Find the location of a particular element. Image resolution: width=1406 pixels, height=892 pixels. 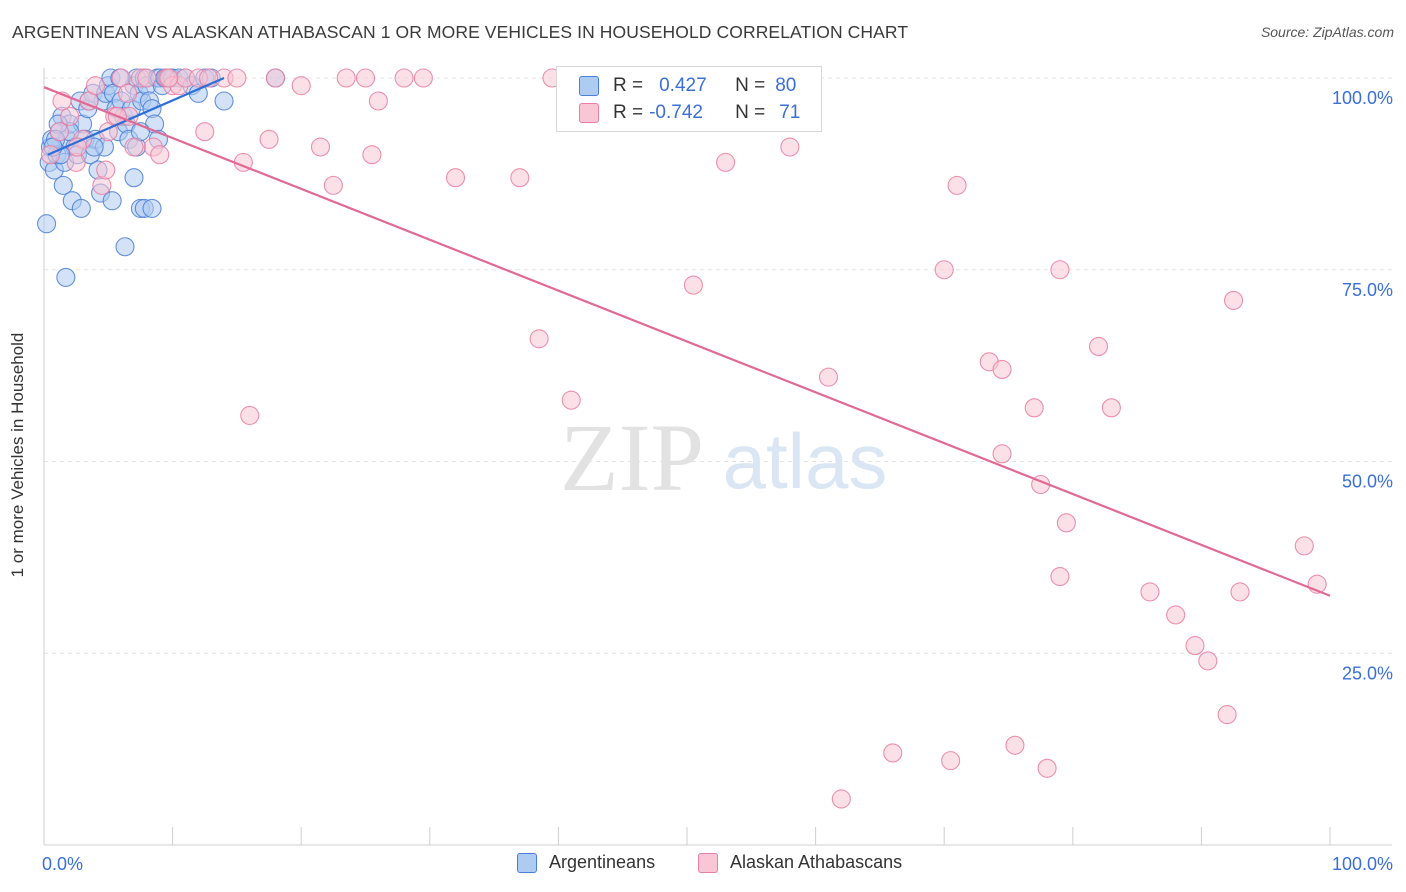

legend-item-argentineans: Argentineans is located at coordinates (586, 862).